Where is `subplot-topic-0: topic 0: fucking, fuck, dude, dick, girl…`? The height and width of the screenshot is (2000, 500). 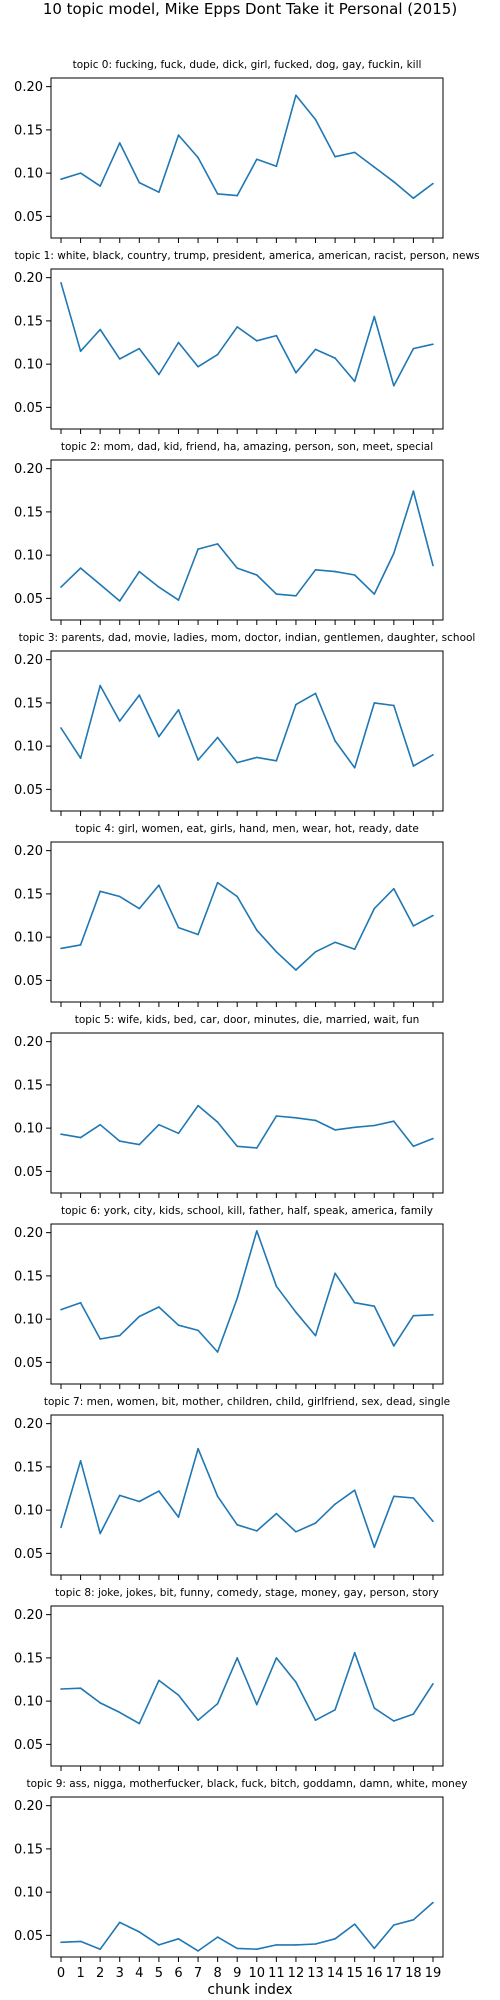
subplot-topic-0: topic 0: fucking, fuck, dude, dick, girl… is located at coordinates (229, 151).